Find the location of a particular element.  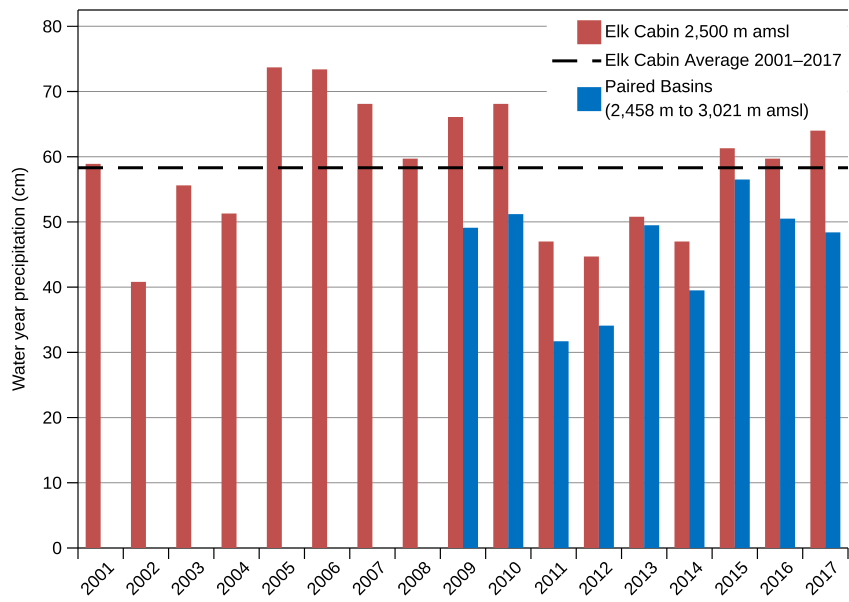

y-tick-label: 40 is located at coordinates (52, 287).